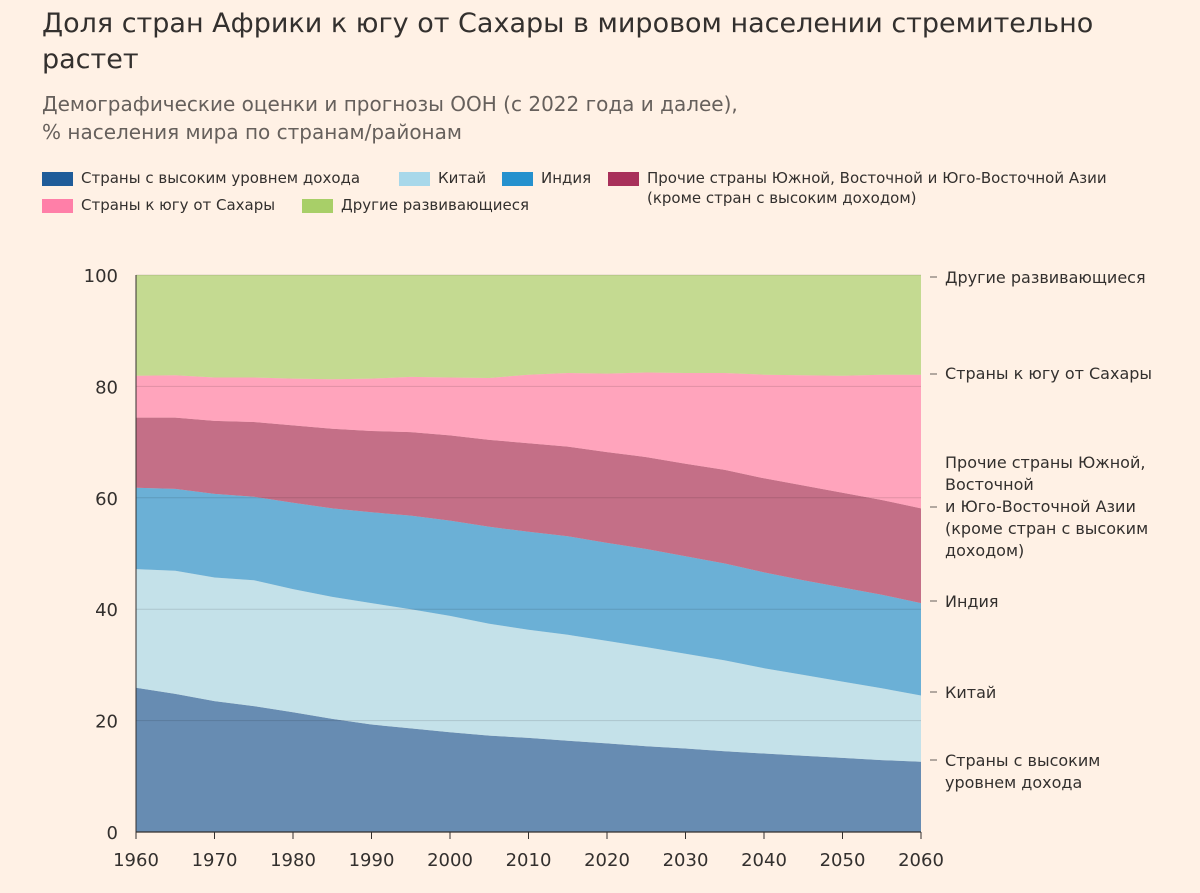 Image resolution: width=1200 pixels, height=893 pixels. What do you see at coordinates (1022, 771) in the screenshot?
I see `end-label-high-income: Страны с высоким уровнем дохода` at bounding box center [1022, 771].